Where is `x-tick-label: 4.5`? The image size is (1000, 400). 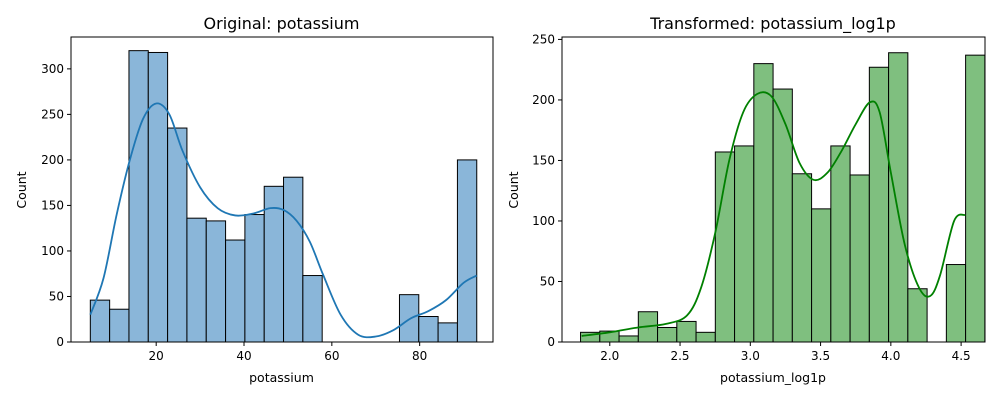
x-tick-label: 4.5 is located at coordinates (961, 356).